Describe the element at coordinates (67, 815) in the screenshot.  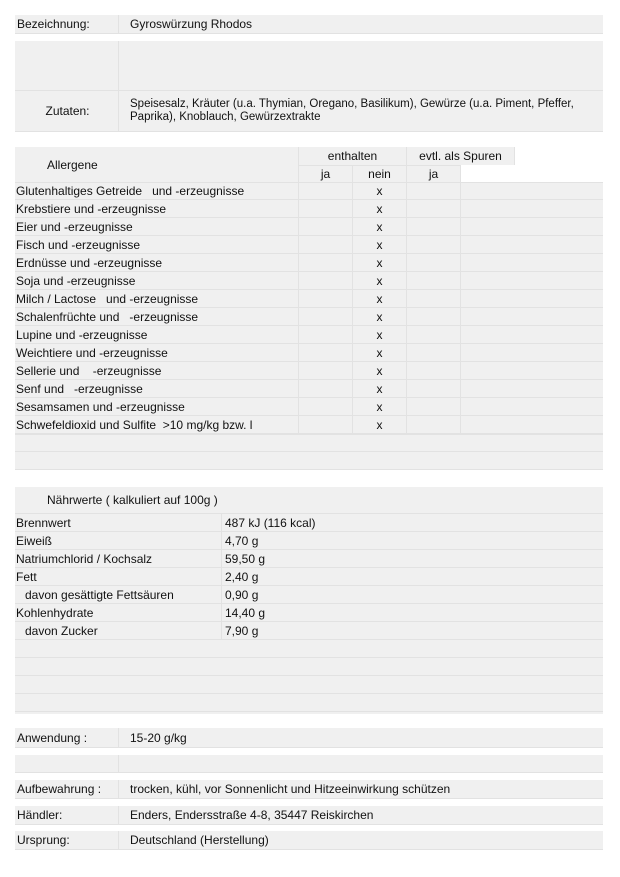
I see `haendler-label: Händler:` at that location.